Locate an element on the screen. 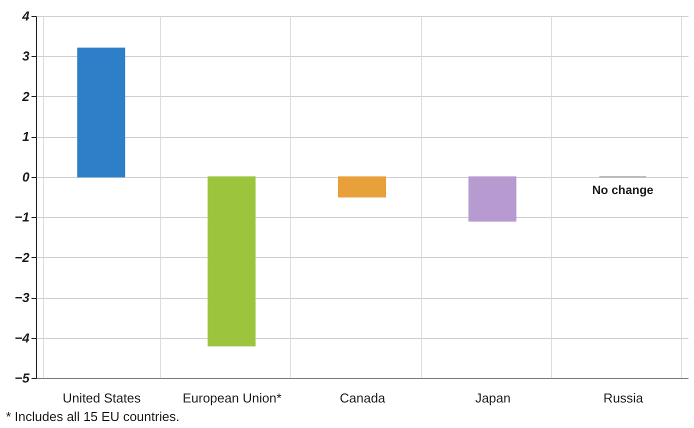 The width and height of the screenshot is (694, 428). x-tick-label: European Union* is located at coordinates (232, 398).